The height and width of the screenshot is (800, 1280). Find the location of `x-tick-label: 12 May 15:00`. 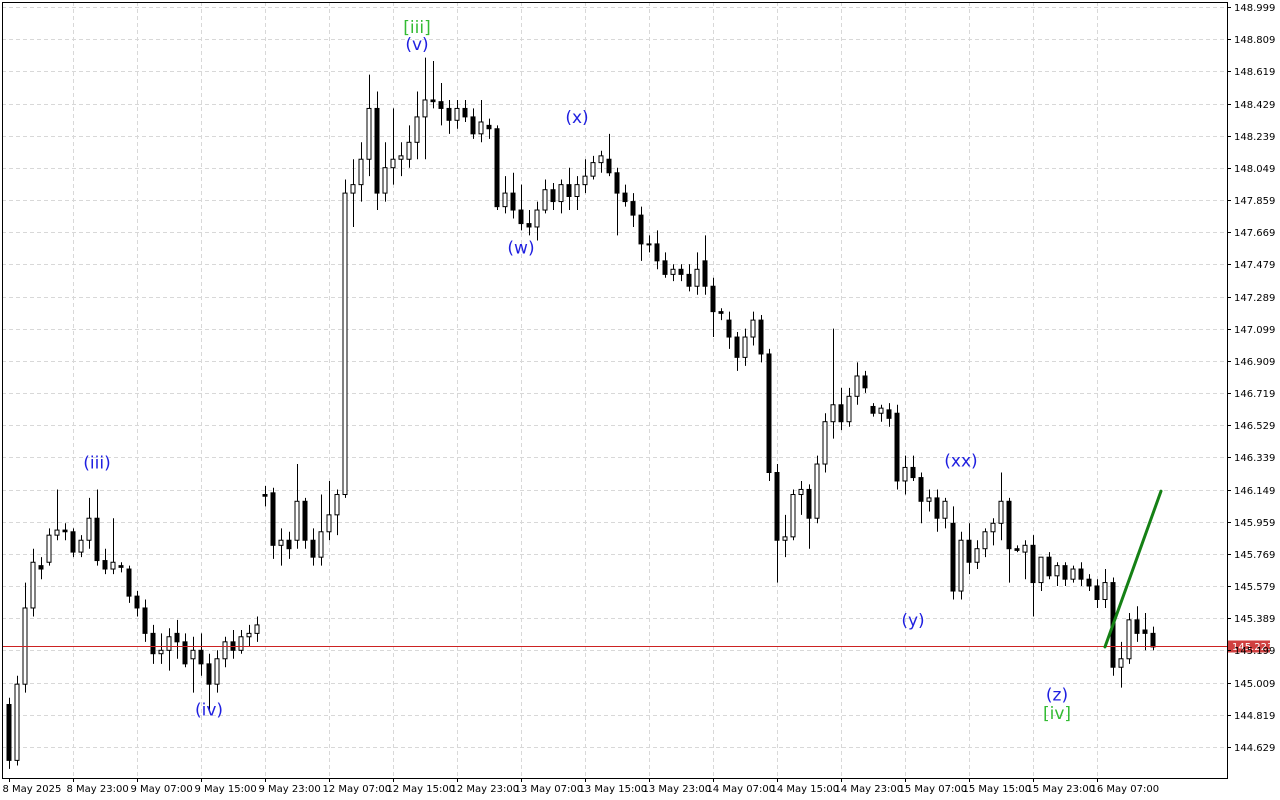

x-tick-label: 12 May 15:00 is located at coordinates (421, 789).